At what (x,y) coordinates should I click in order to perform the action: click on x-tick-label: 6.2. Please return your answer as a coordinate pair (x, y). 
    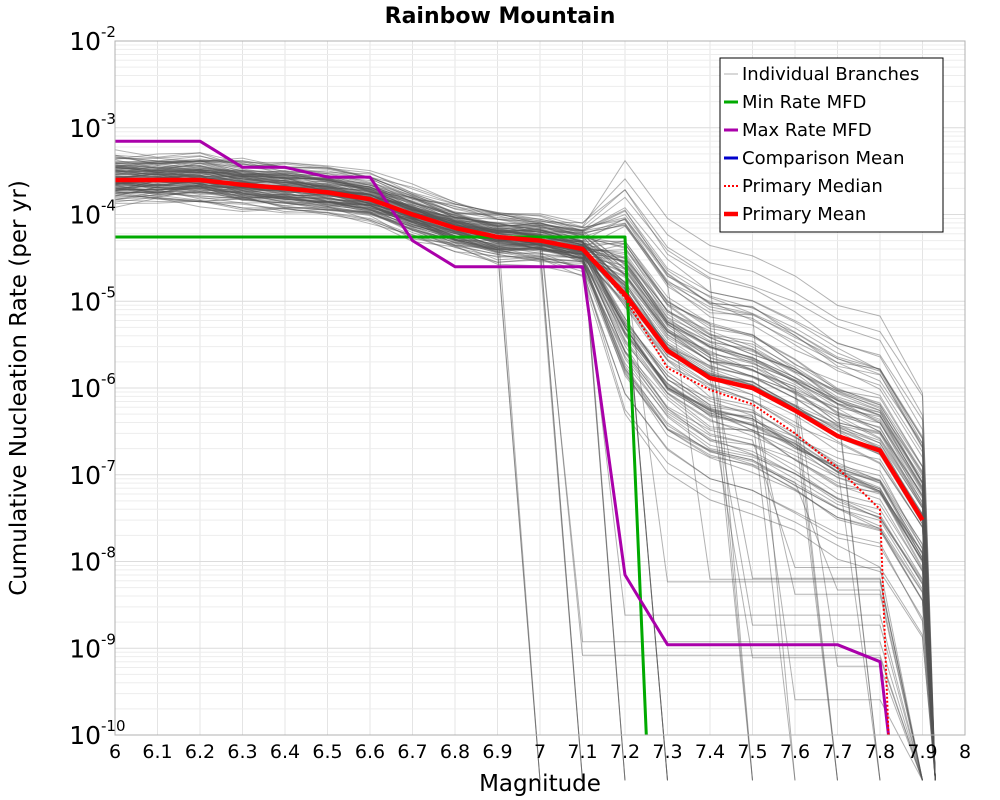
    Looking at the image, I should click on (200, 752).